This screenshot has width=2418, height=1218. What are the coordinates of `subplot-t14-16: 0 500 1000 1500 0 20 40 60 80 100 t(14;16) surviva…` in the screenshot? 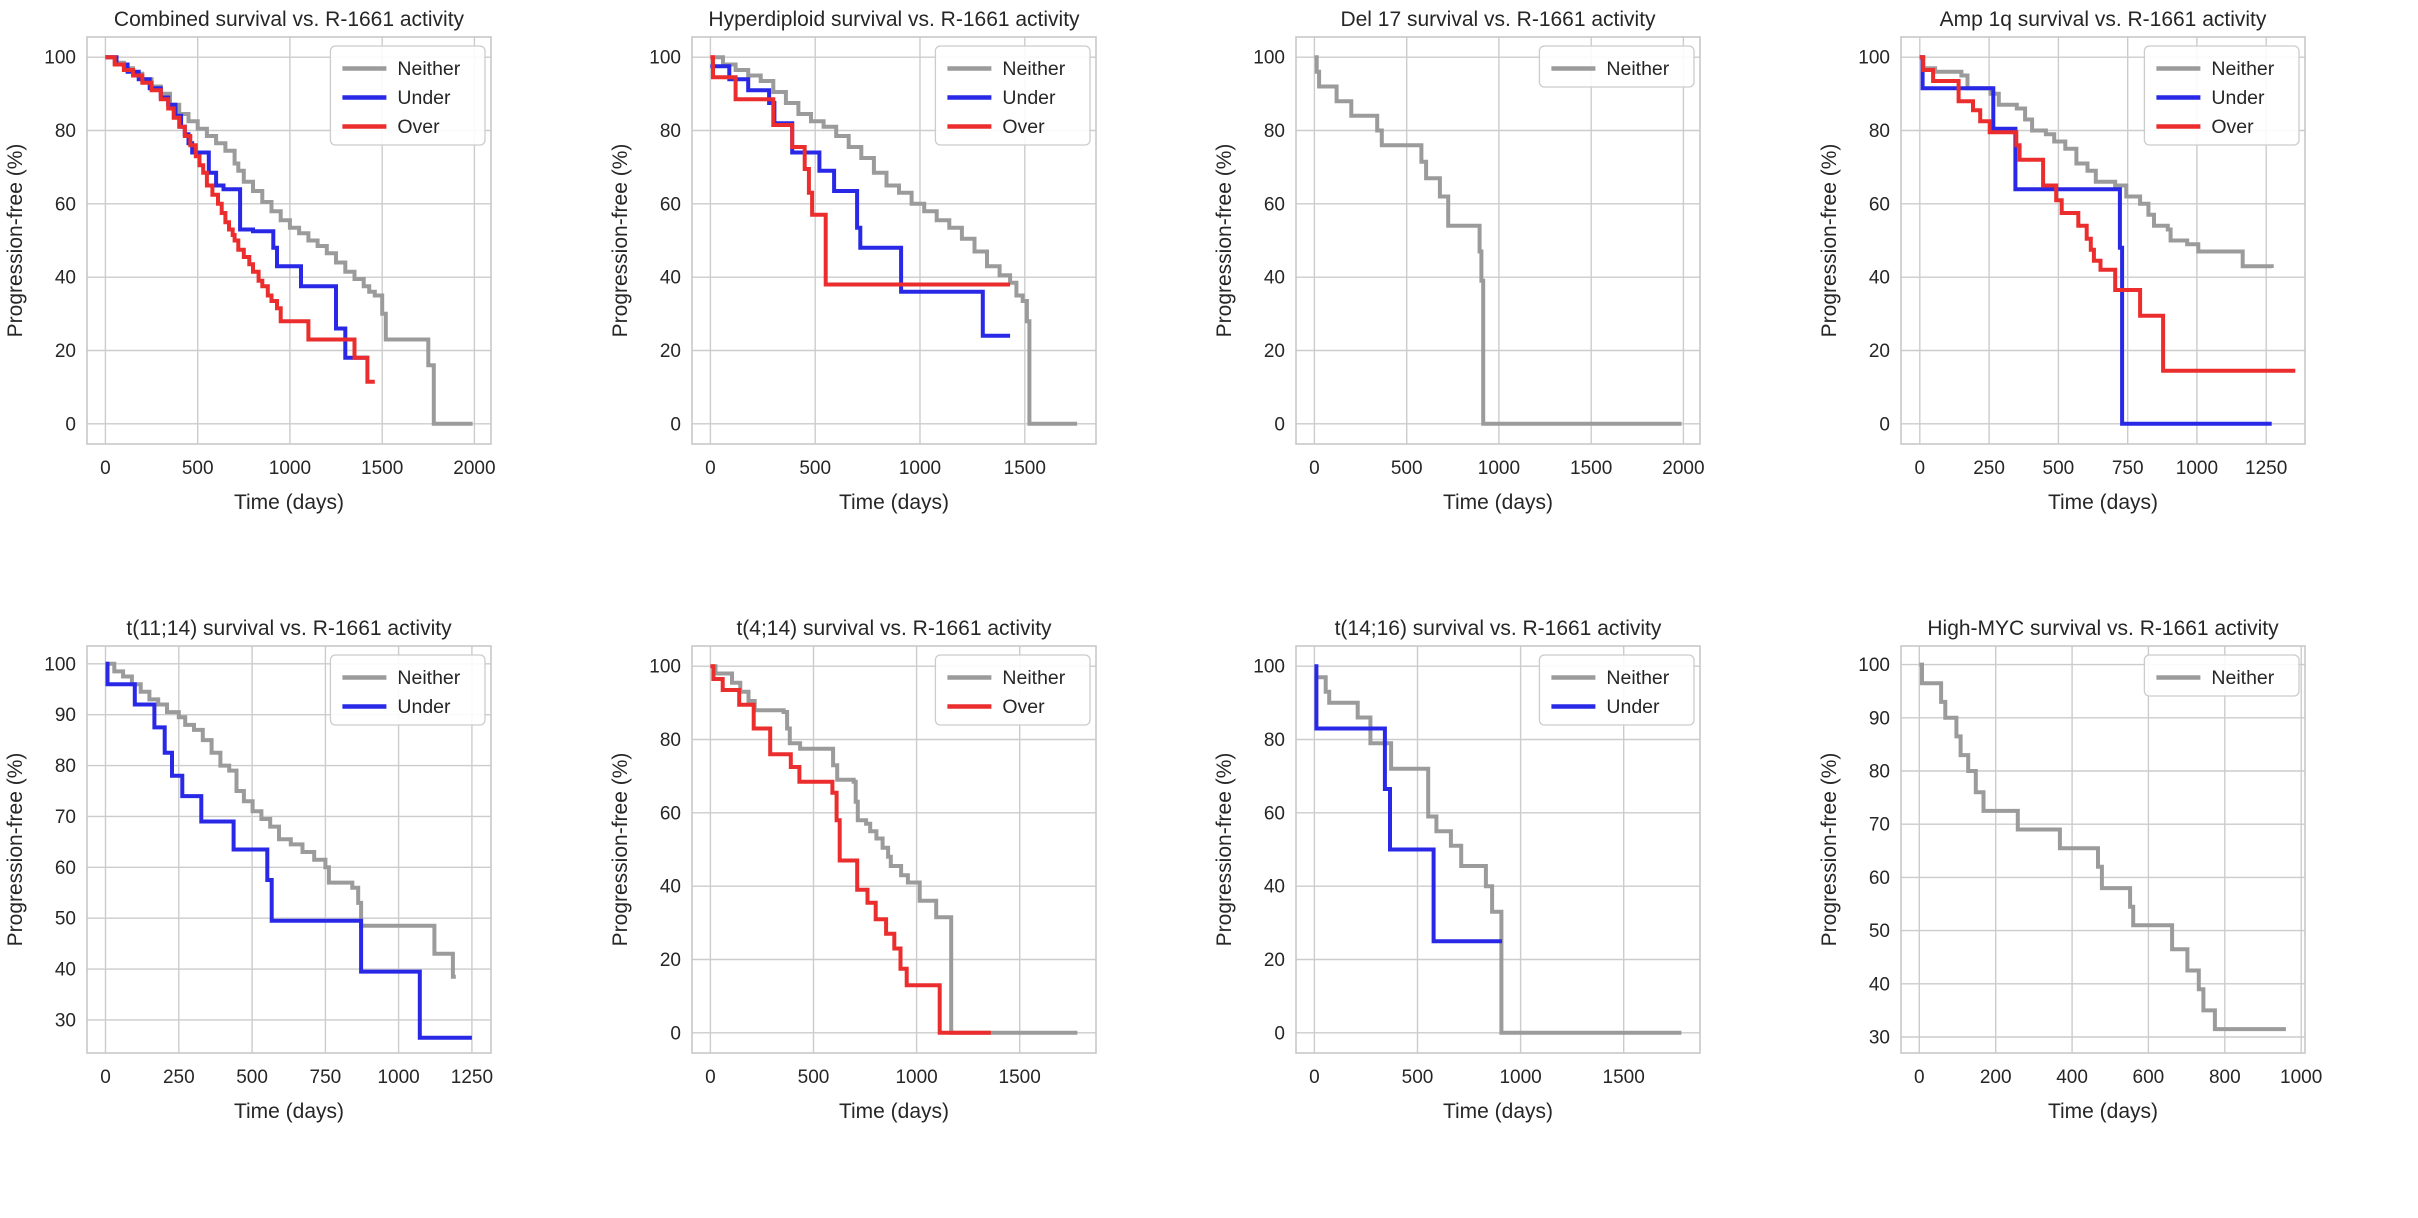 It's located at (1511, 913).